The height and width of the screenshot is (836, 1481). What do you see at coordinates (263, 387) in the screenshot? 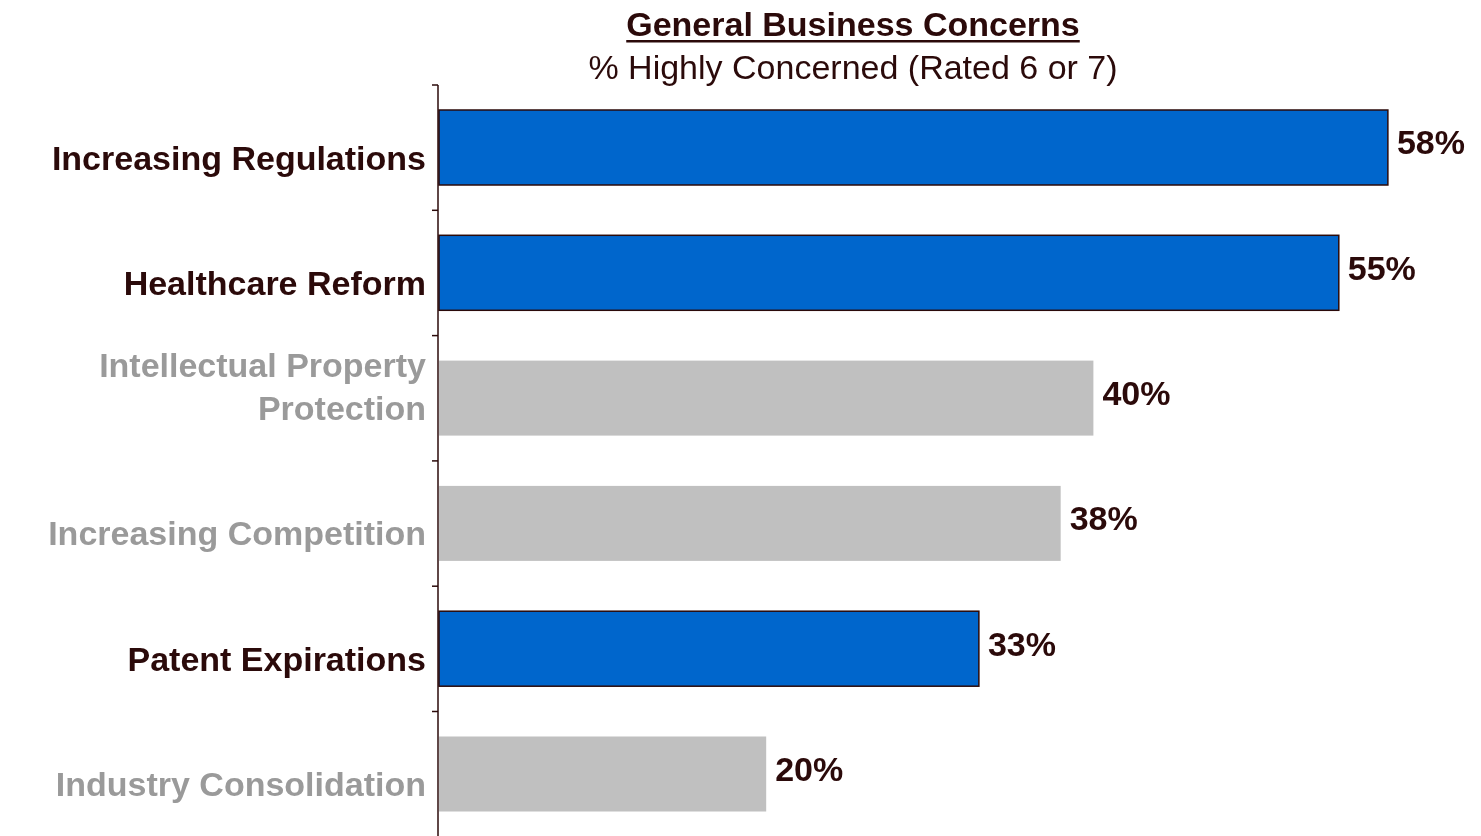
I see `y-tick-label: Intellectual Property Protection` at bounding box center [263, 387].